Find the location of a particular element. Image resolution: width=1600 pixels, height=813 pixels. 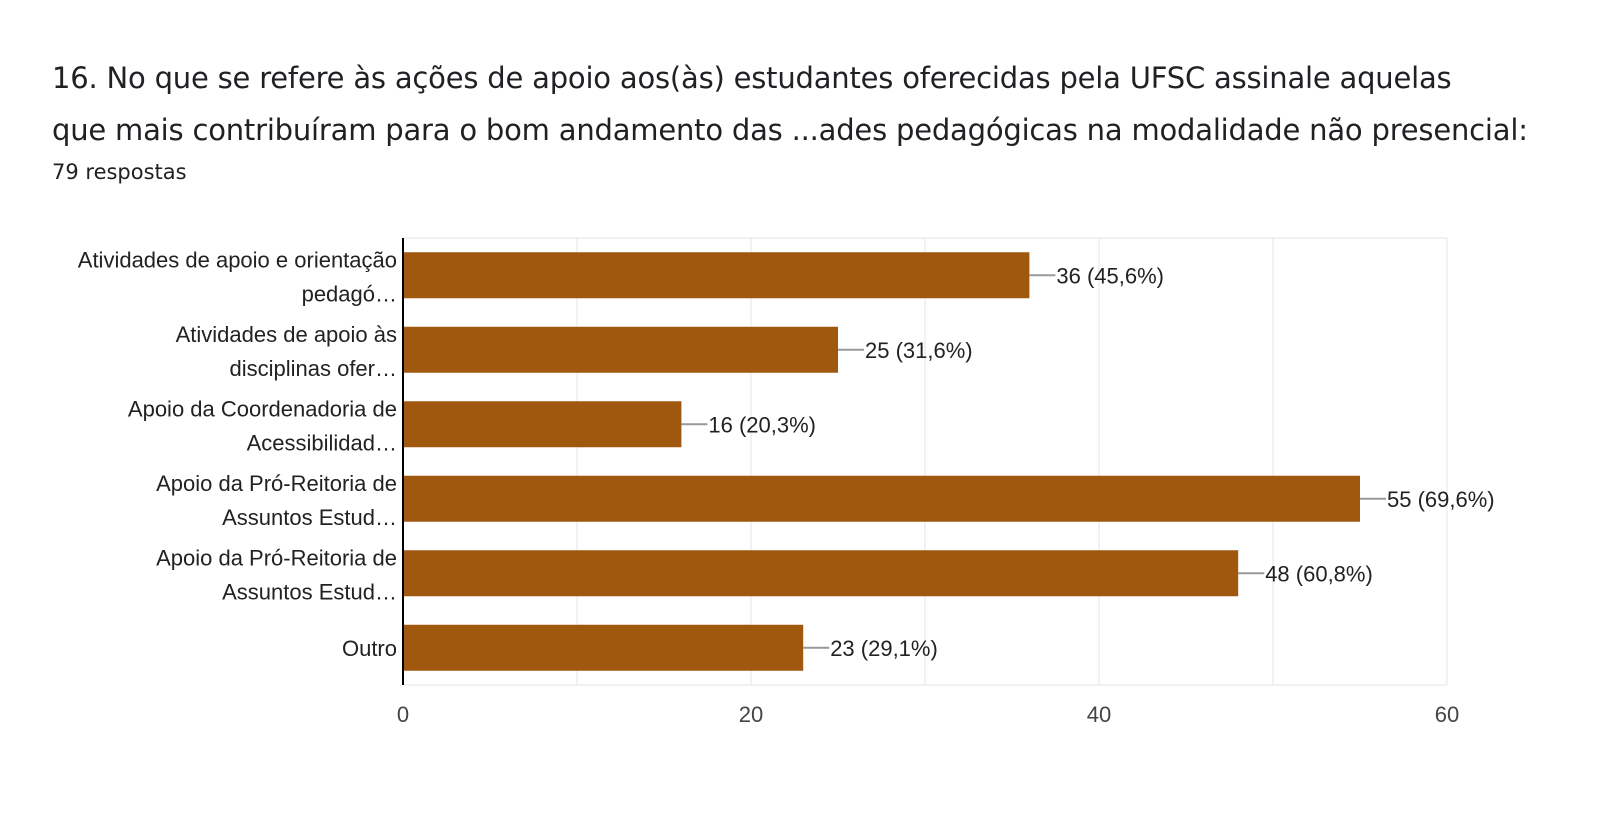

category-label: Apoio da Coordenadoria de is located at coordinates (262, 408).